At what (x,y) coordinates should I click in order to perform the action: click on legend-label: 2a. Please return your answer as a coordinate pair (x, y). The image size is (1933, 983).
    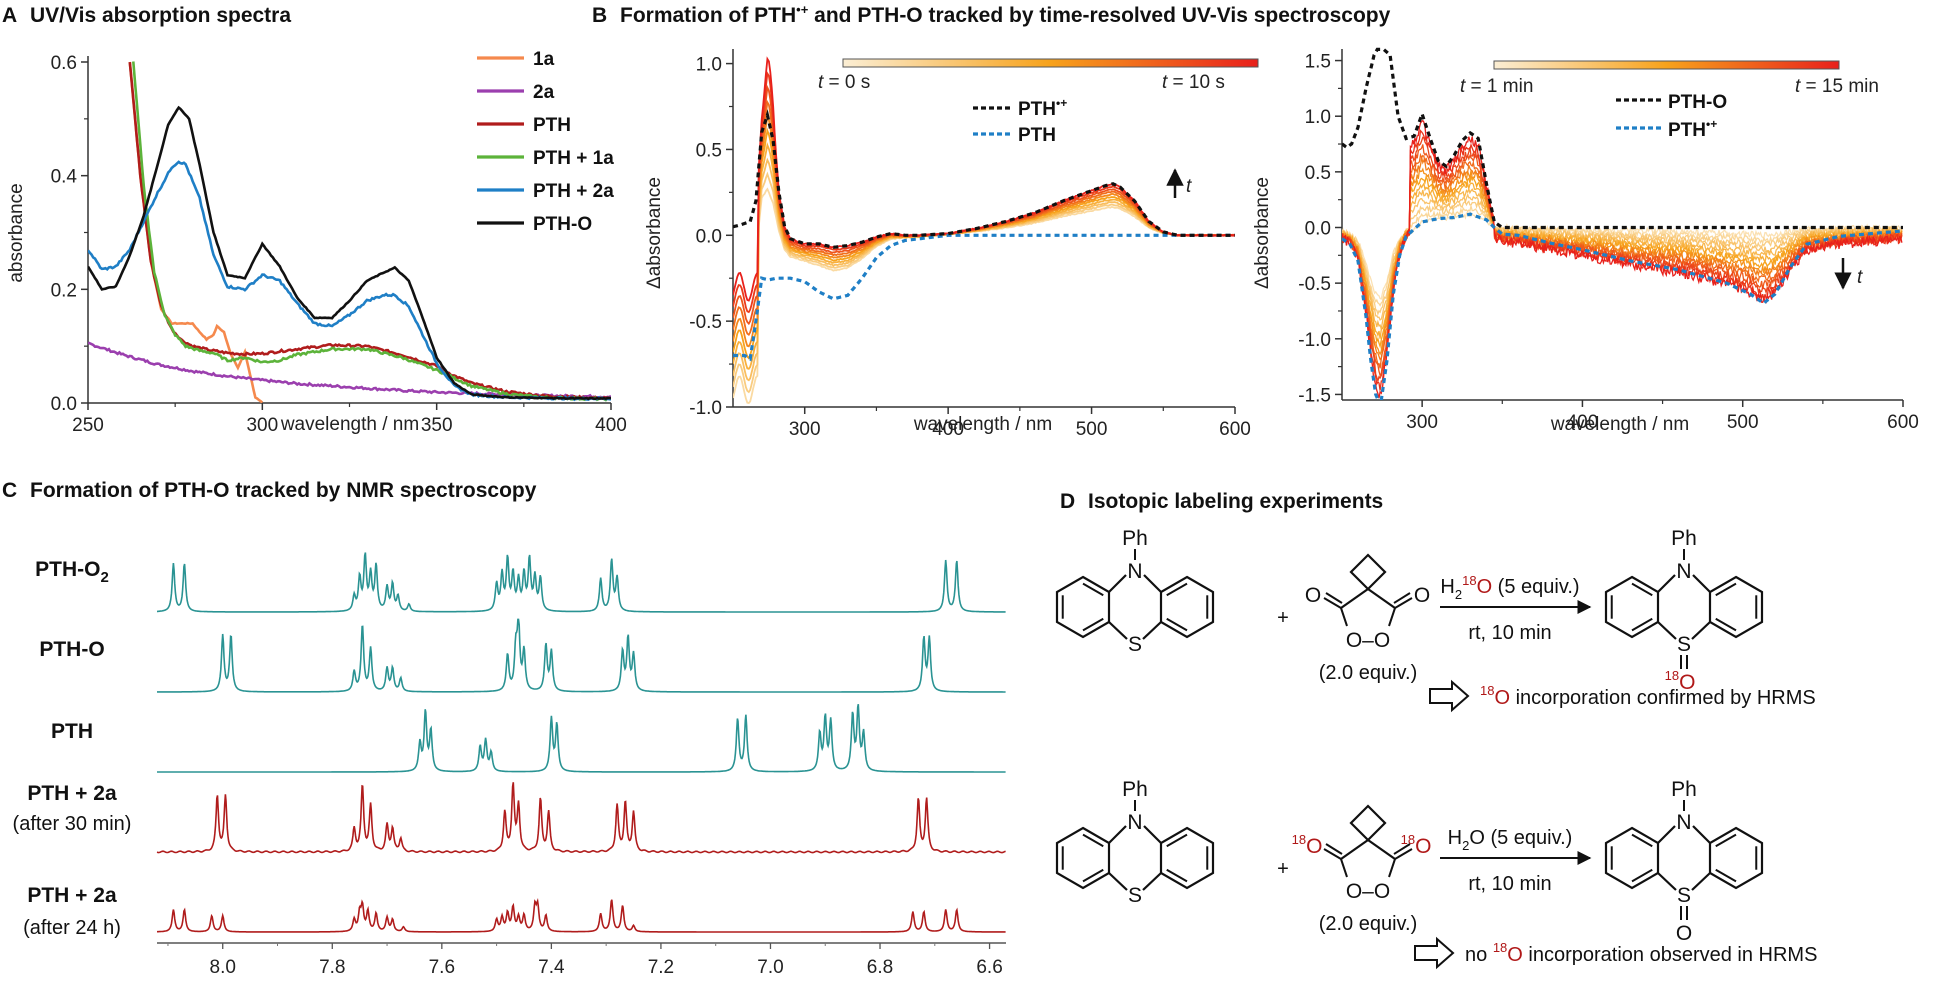
    Looking at the image, I should click on (544, 92).